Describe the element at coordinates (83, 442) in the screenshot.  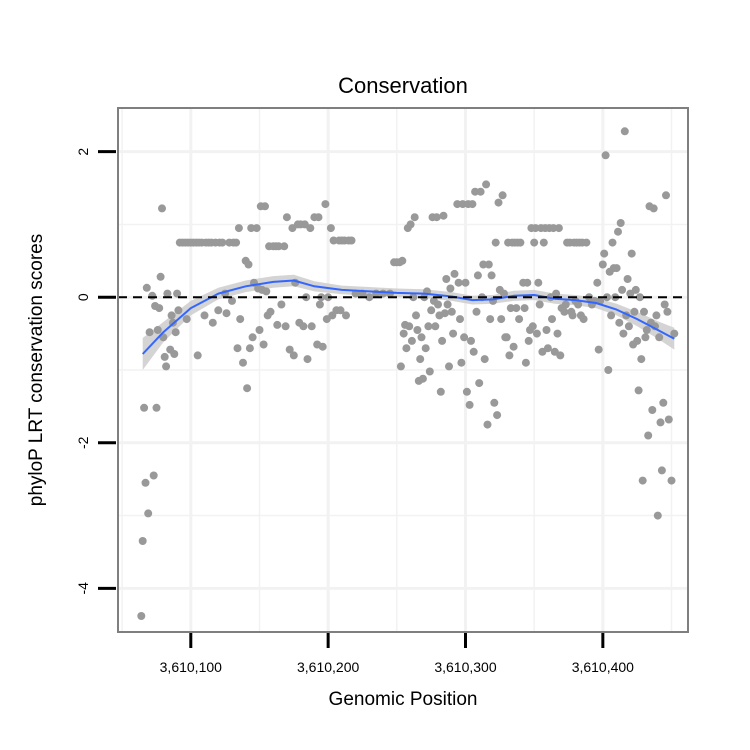
I see `y-tick-label: -2` at that location.